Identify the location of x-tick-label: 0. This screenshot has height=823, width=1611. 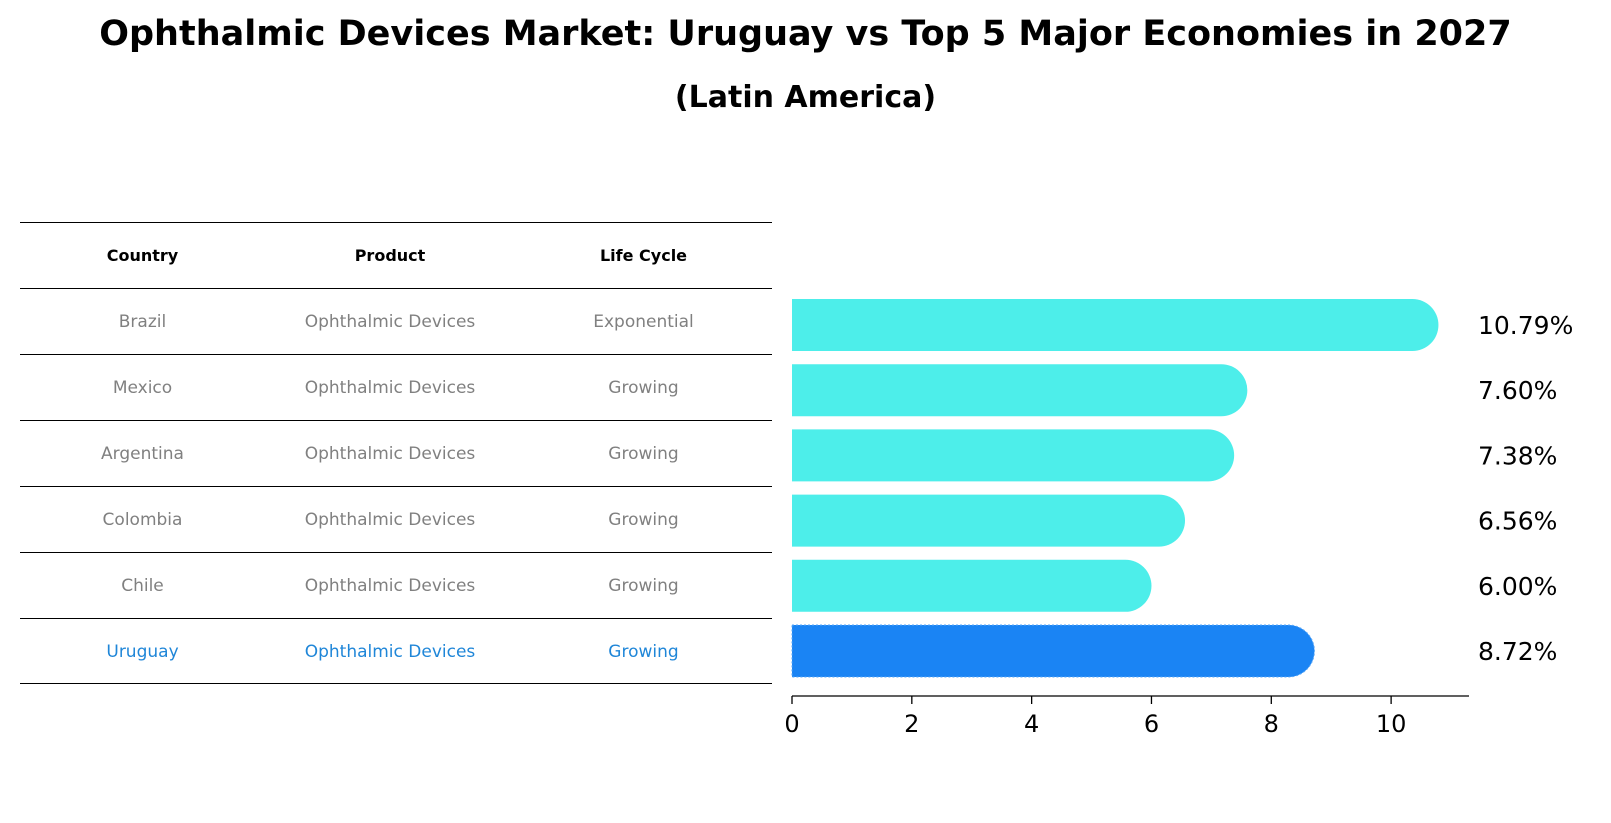
(791, 724).